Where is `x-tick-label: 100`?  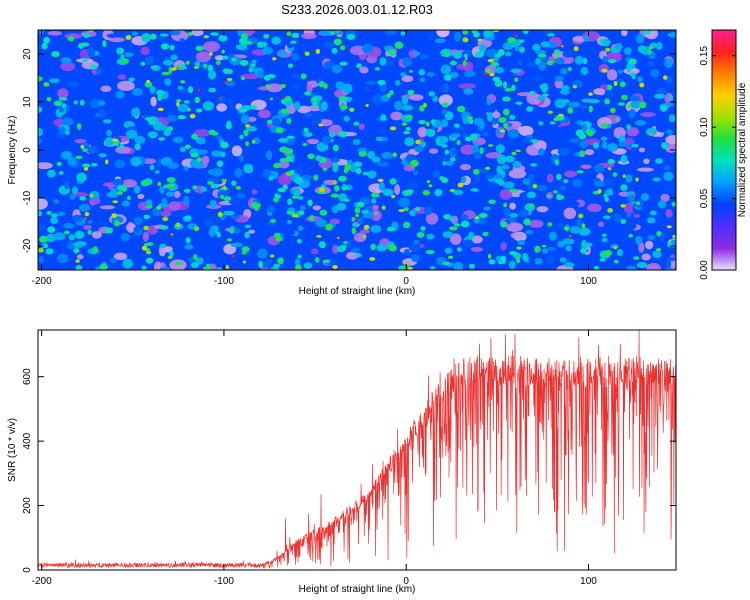 x-tick-label: 100 is located at coordinates (588, 581).